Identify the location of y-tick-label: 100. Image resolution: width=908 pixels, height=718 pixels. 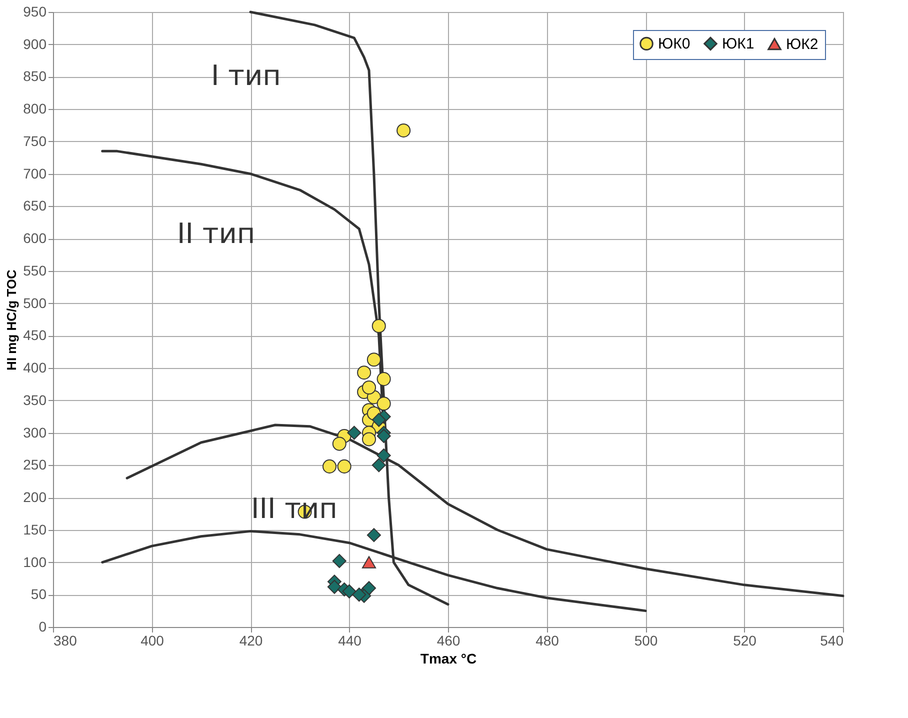
(35, 562).